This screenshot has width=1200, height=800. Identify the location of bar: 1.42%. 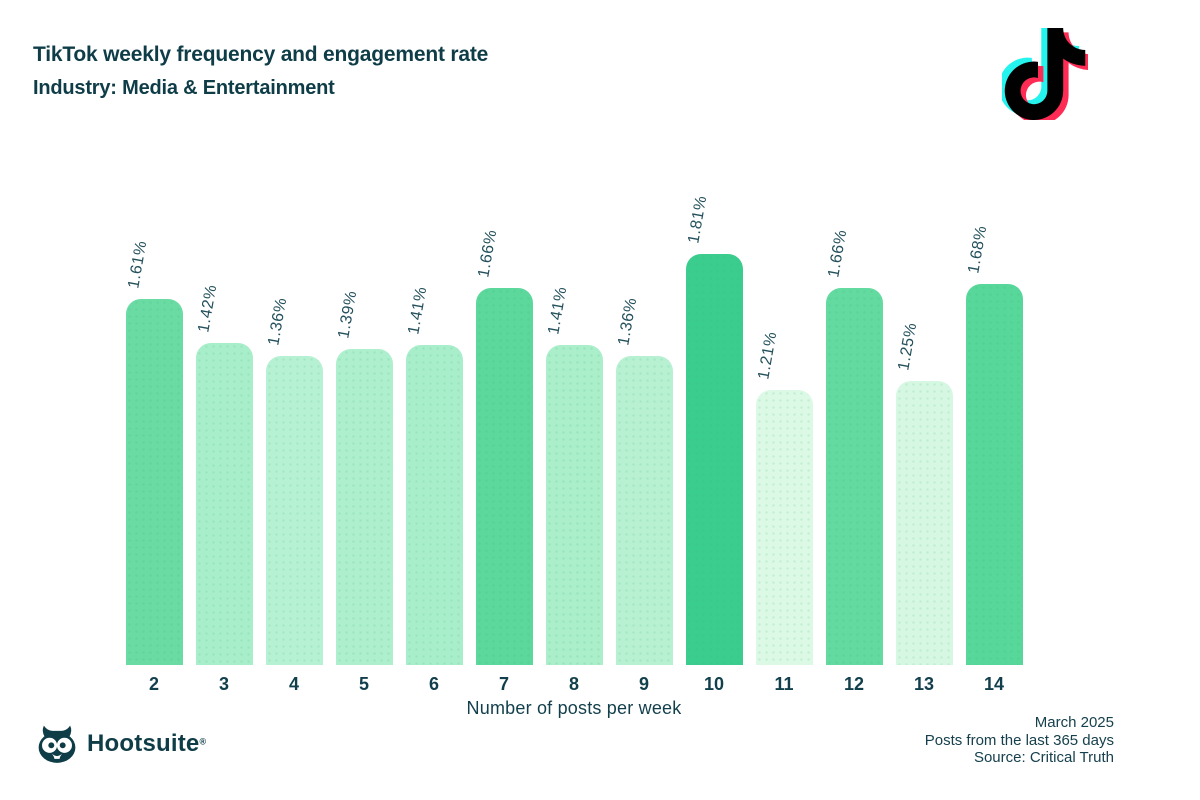
(224, 474).